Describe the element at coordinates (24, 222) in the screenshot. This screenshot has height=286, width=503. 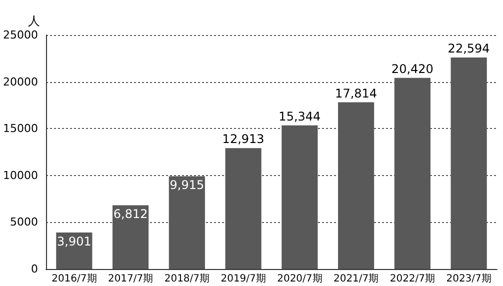
I see `y-tick-label: 5000` at that location.